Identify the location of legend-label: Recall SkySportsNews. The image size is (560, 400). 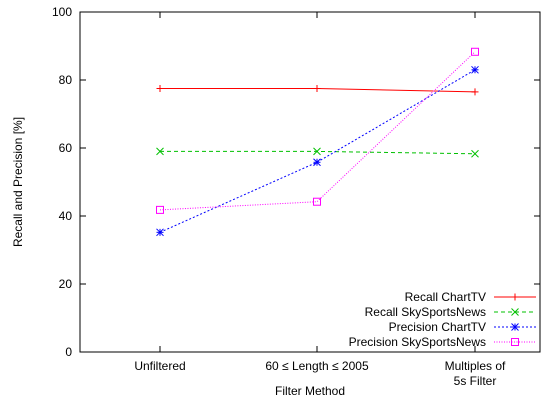
(425, 312).